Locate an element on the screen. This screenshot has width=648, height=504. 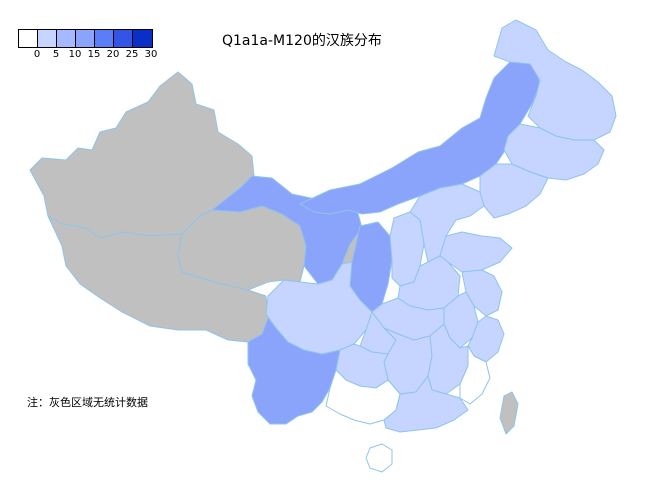
no-data-note: 注：灰色区域无统计数据 is located at coordinates (87, 402).